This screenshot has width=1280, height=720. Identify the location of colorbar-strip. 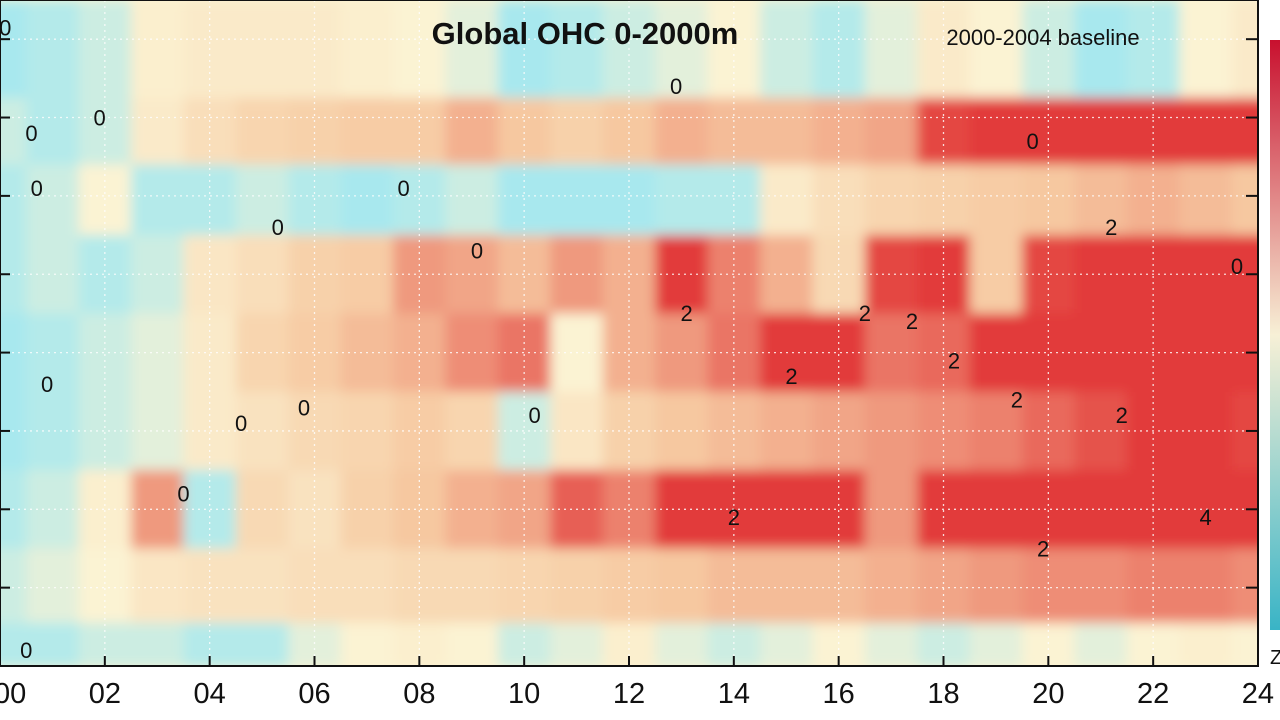
(1275, 335).